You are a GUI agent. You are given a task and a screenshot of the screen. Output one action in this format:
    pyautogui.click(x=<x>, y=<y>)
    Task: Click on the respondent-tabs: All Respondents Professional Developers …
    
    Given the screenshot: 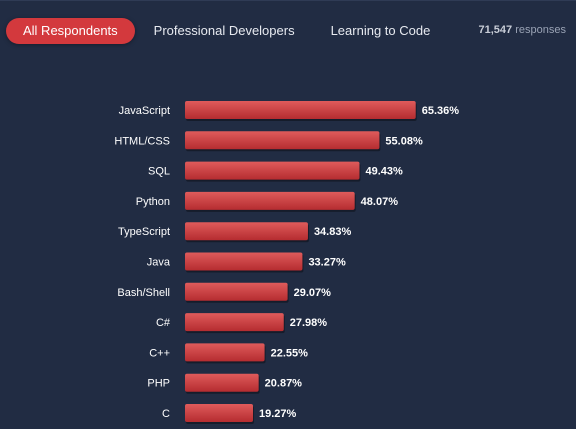 What is the action you would take?
    pyautogui.click(x=227, y=31)
    